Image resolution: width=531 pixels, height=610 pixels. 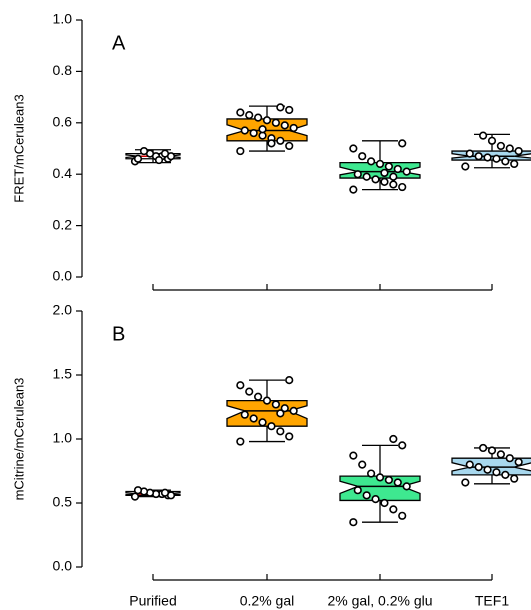 I want to click on x-tick-label: 2% gal, 0.2% glu, so click(x=379, y=601).